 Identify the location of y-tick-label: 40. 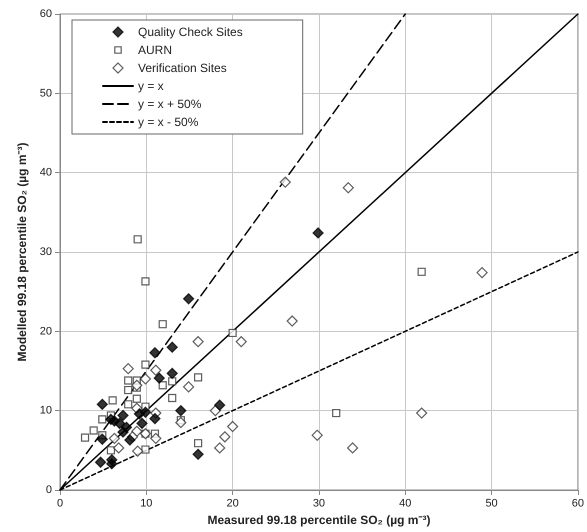
(46, 172).